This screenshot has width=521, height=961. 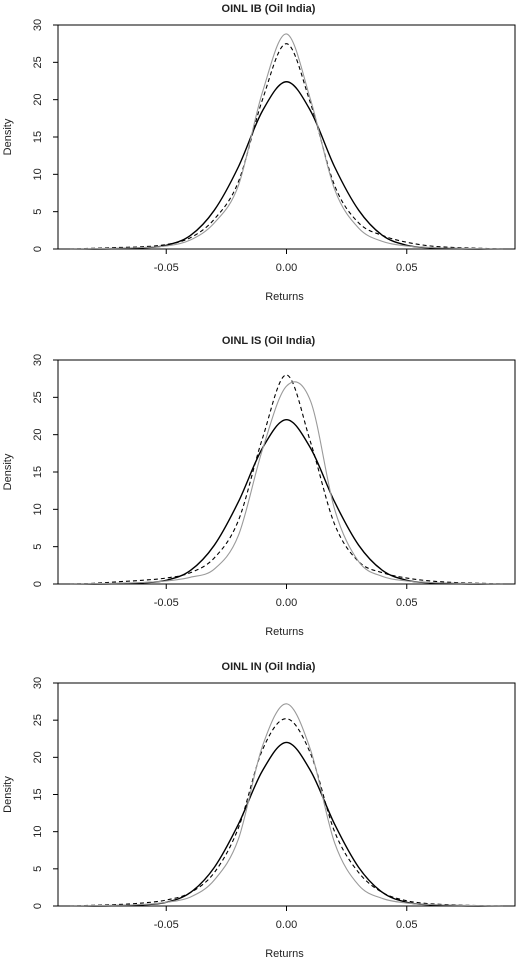 What do you see at coordinates (269, 667) in the screenshot?
I see `chart-title: OINL IN (Oil India)` at bounding box center [269, 667].